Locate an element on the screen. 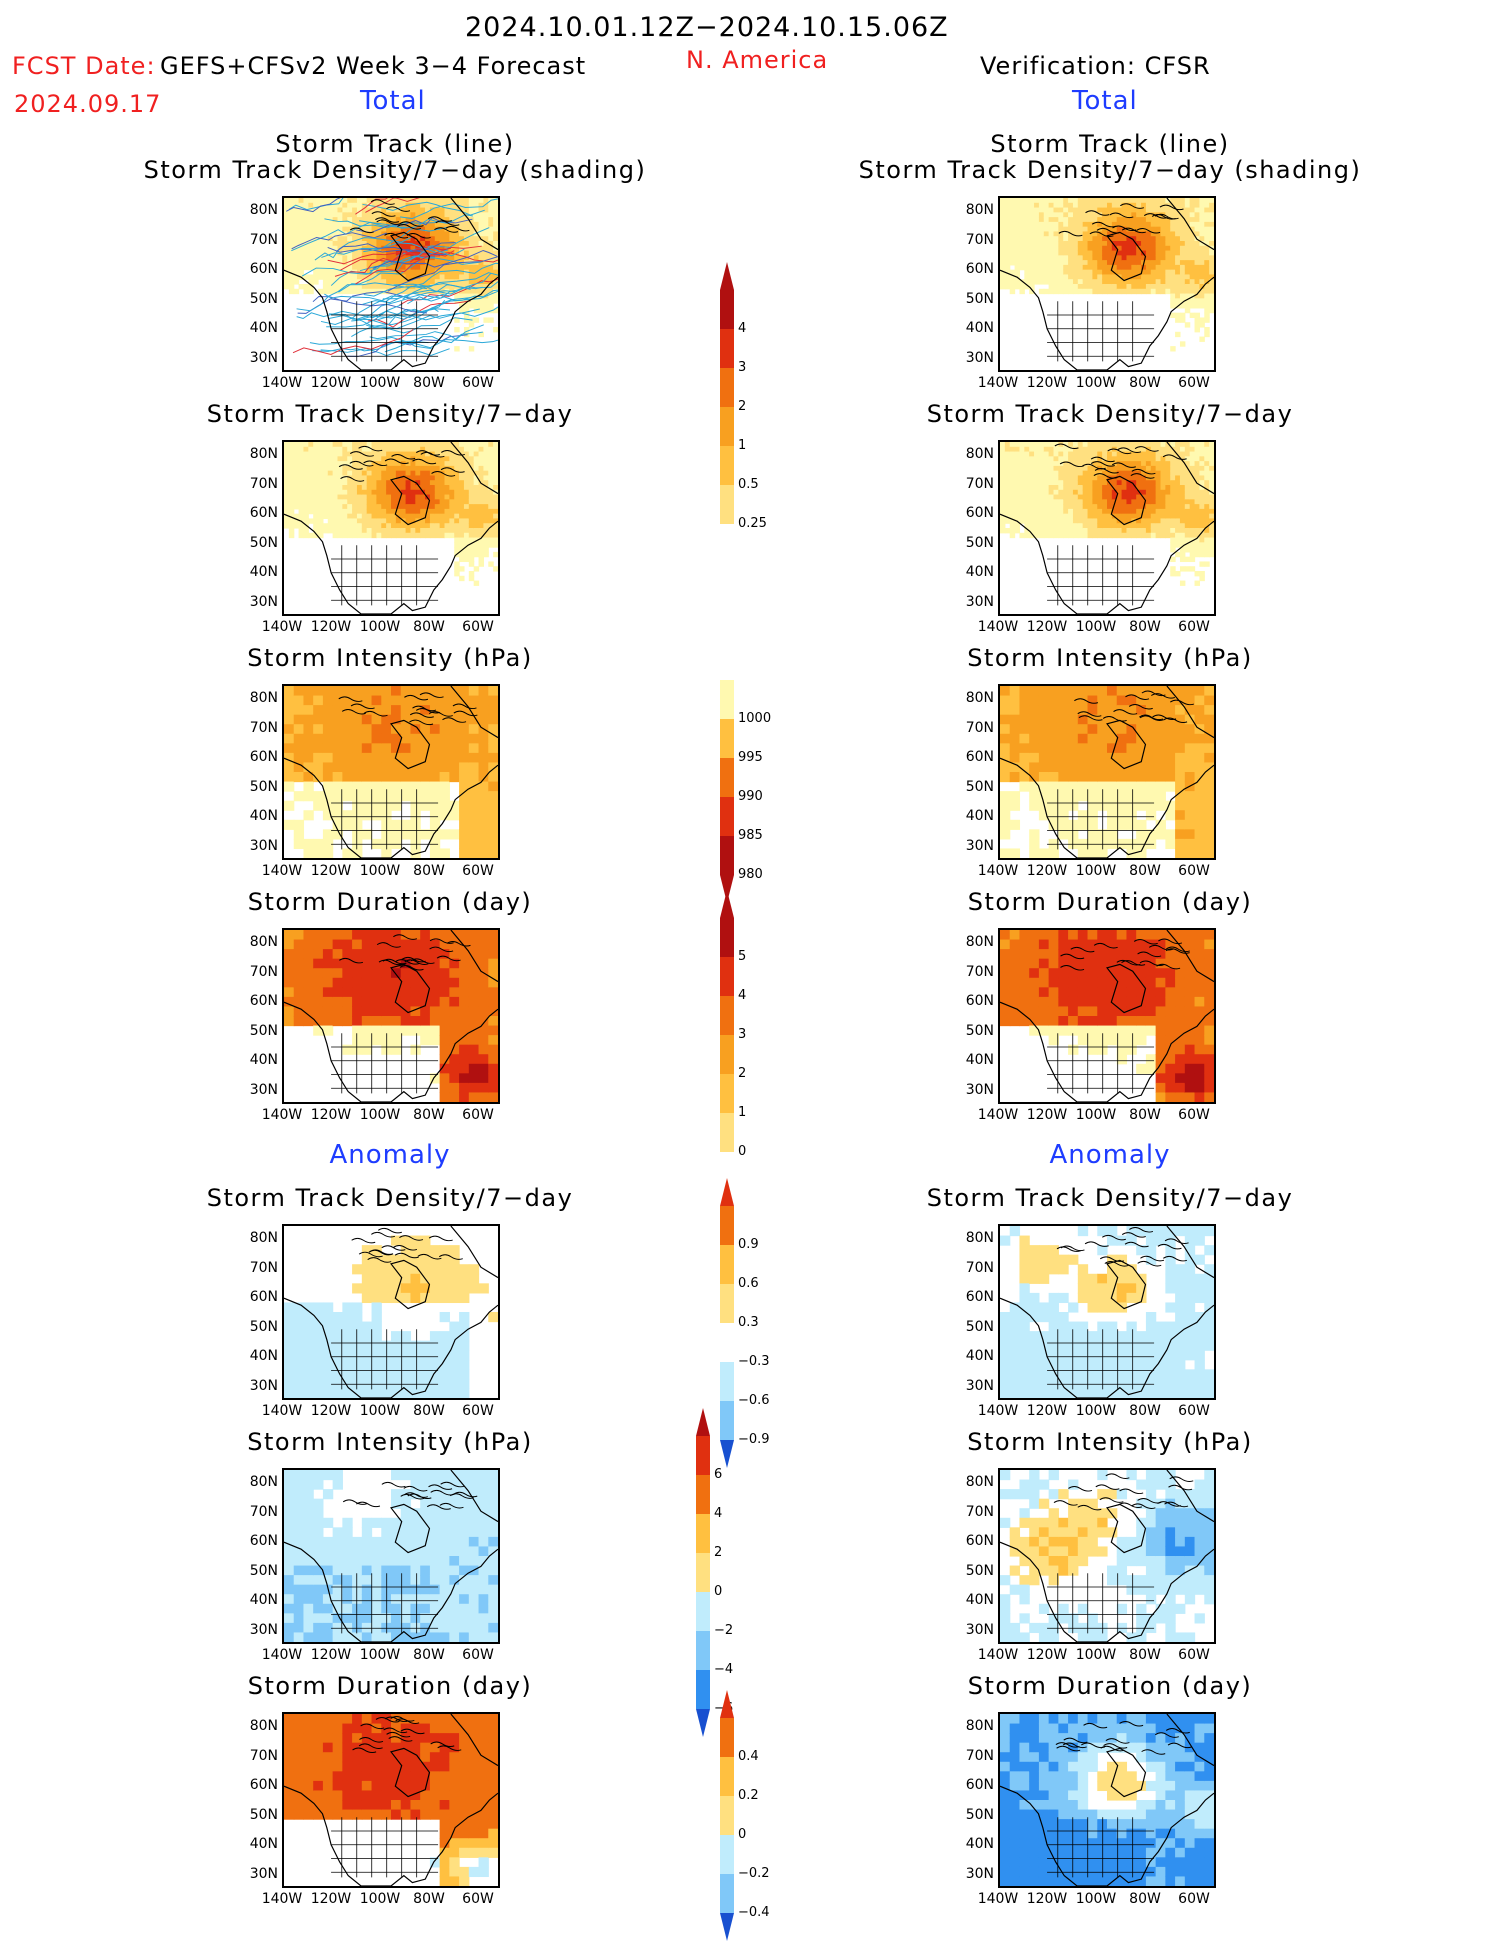  colorbar-label: 1 is located at coordinates (742, 445).